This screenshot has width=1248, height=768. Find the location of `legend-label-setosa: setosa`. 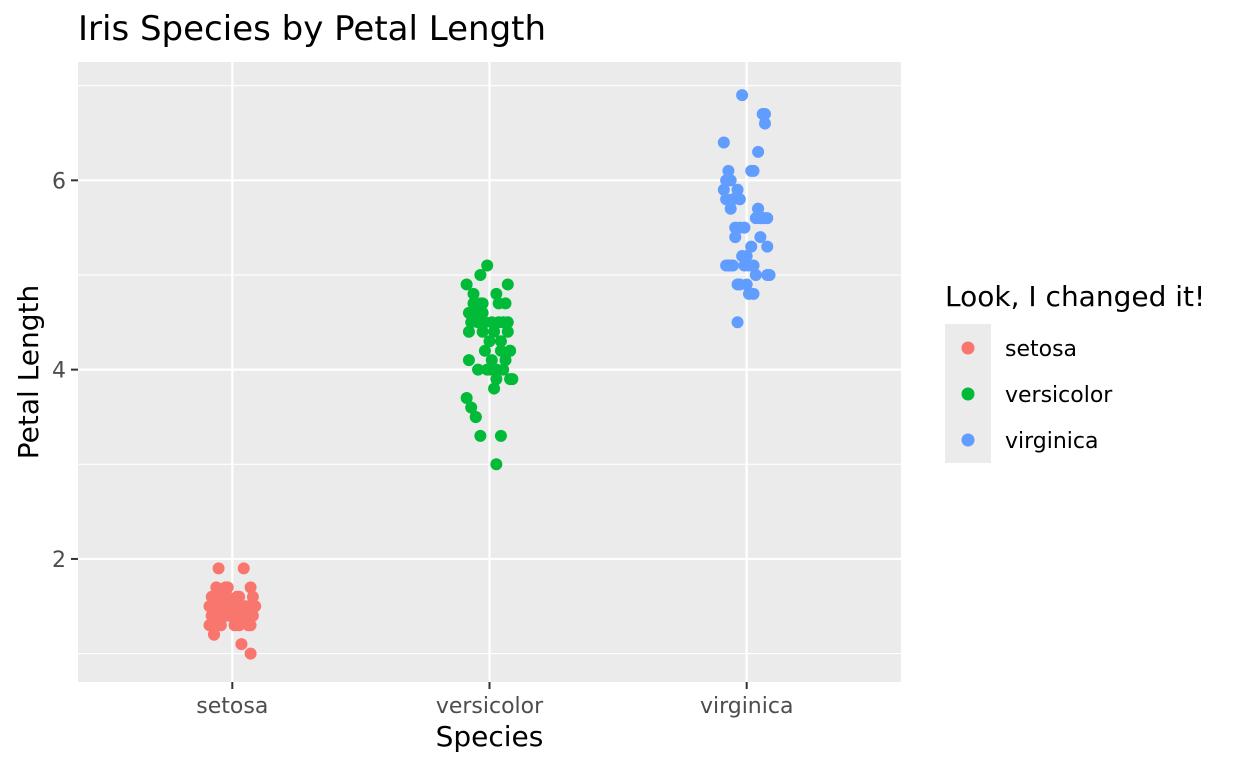

legend-label-setosa: setosa is located at coordinates (1041, 349).